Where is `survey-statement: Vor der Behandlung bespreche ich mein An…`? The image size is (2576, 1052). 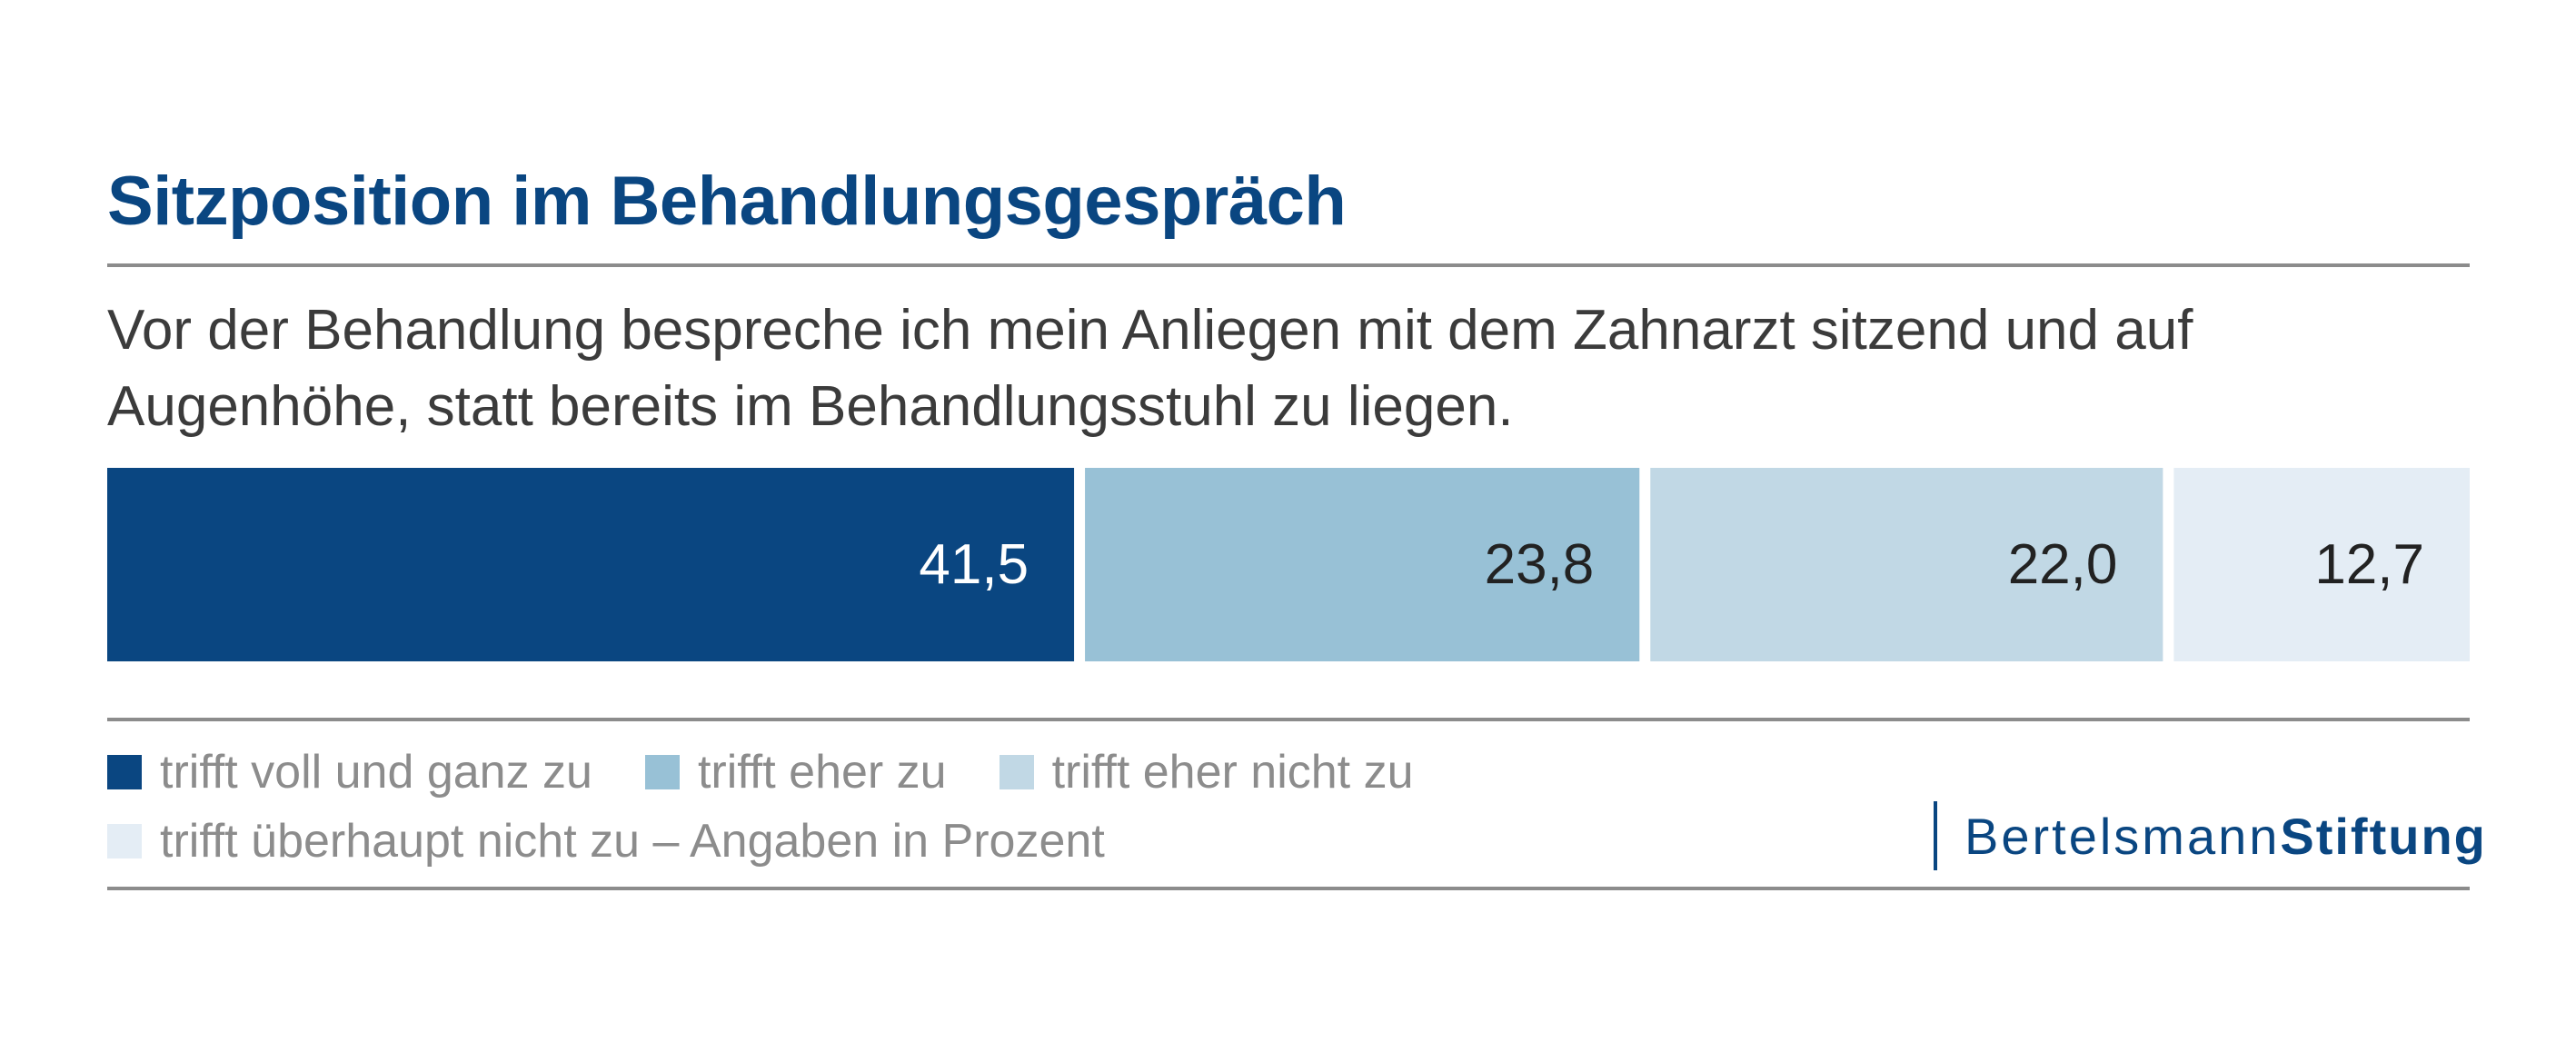 survey-statement: Vor der Behandlung bespreche ich mein An… is located at coordinates (1288, 369).